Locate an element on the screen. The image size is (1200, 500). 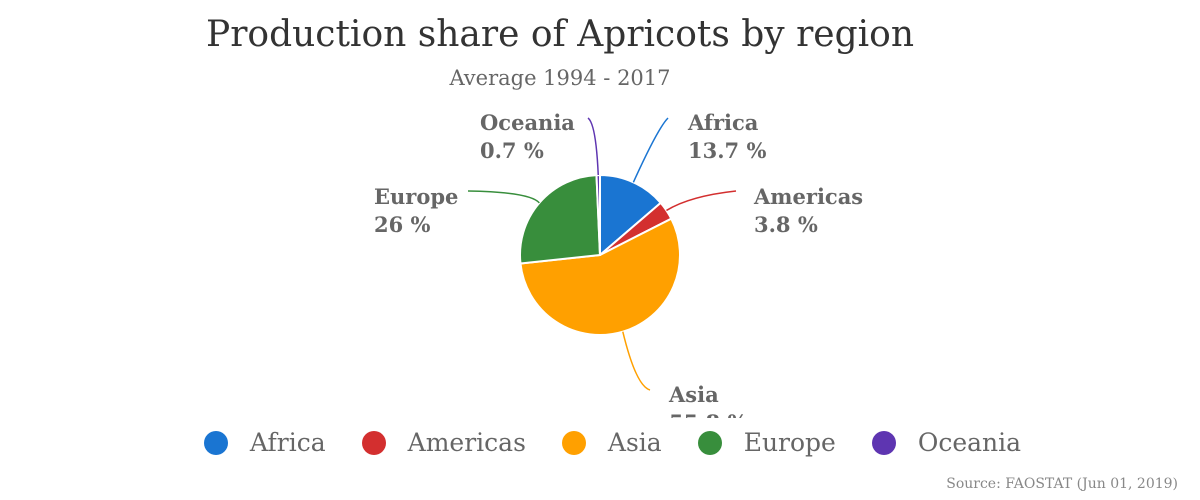
legend-item-africa: Africa is located at coordinates (264, 442).